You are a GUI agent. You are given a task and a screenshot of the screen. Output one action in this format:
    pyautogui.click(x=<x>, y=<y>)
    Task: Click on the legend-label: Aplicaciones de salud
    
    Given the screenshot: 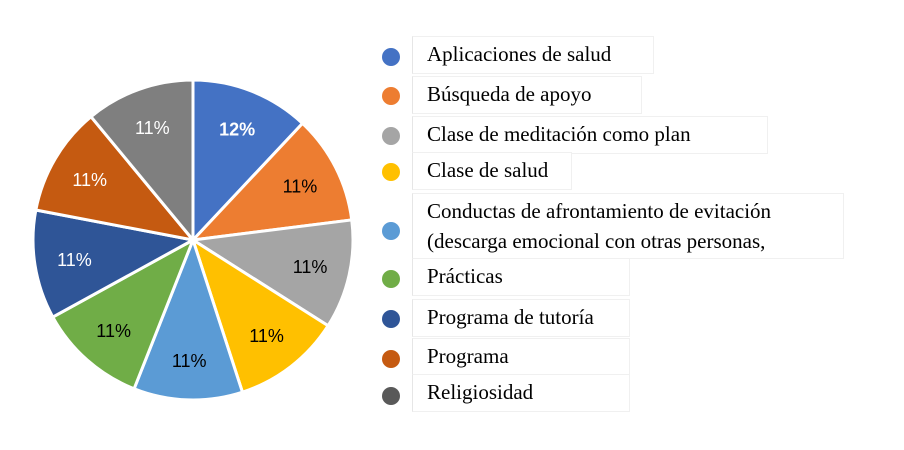 What is the action you would take?
    pyautogui.click(x=519, y=54)
    